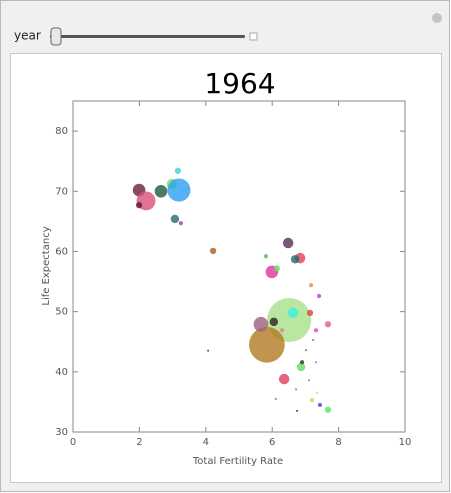 The width and height of the screenshot is (451, 493). What do you see at coordinates (405, 442) in the screenshot?
I see `x-tick-label: 10` at bounding box center [405, 442].